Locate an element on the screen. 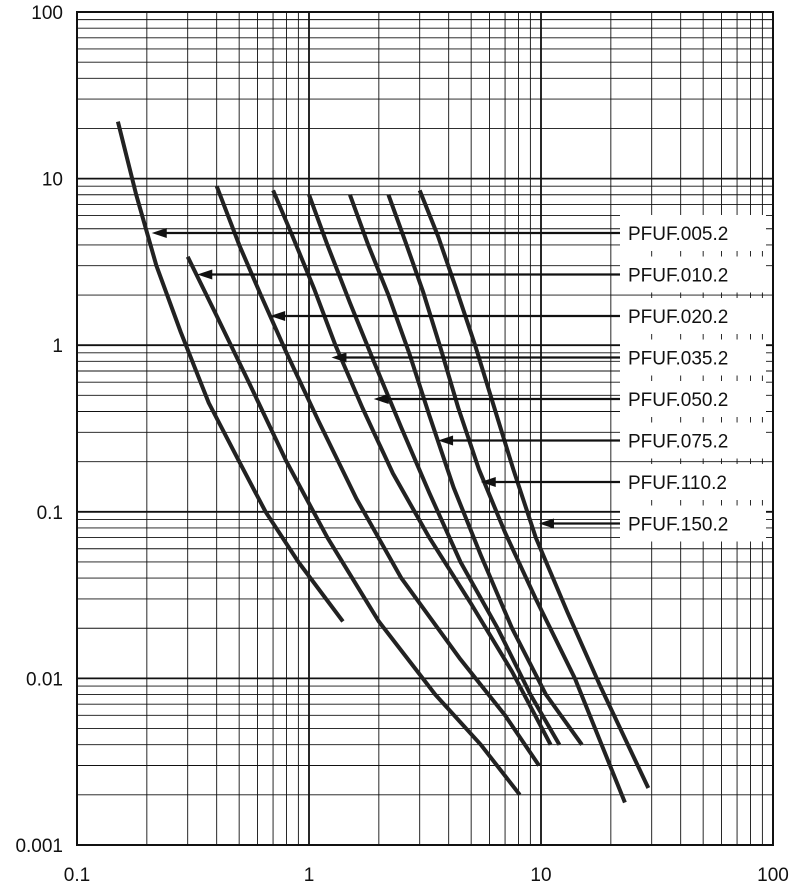  label-text-pfuf-005-2: PFUF.005.2 is located at coordinates (678, 234).